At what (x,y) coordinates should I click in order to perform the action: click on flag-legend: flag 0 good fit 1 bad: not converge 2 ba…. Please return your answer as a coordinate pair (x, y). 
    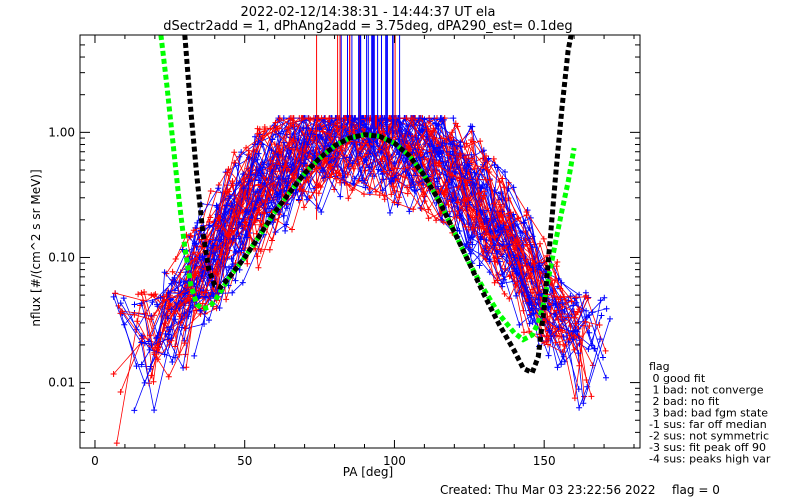
    Looking at the image, I should click on (710, 413).